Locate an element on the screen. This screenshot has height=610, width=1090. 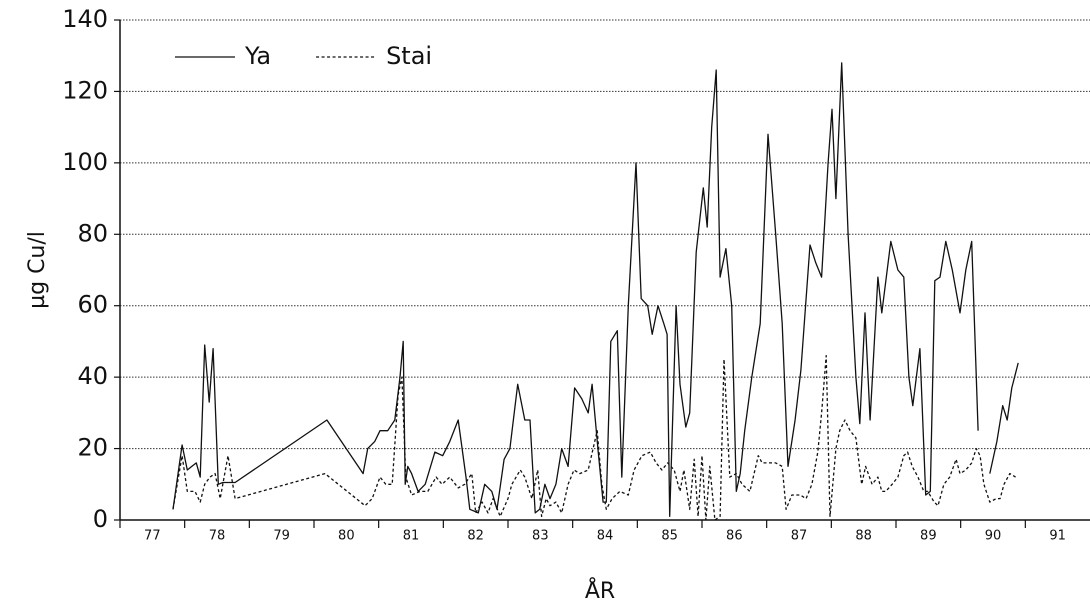
y-tick-label: 40 is located at coordinates (92, 376).